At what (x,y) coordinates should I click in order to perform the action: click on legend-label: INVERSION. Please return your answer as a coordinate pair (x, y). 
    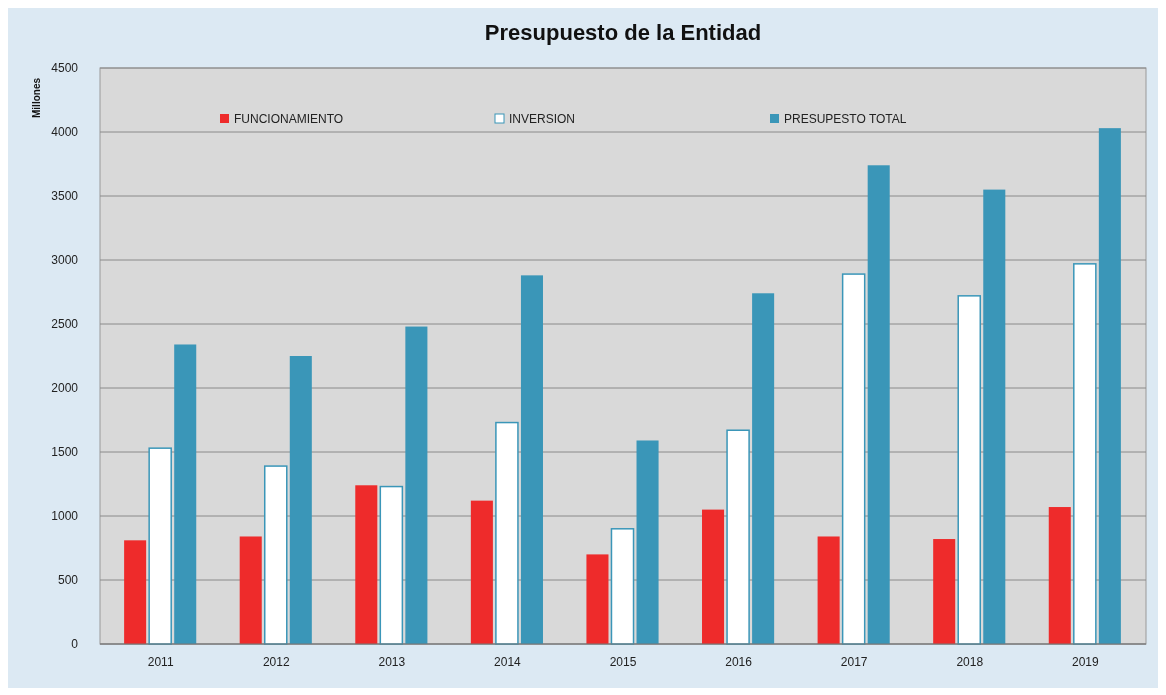
    Looking at the image, I should click on (542, 119).